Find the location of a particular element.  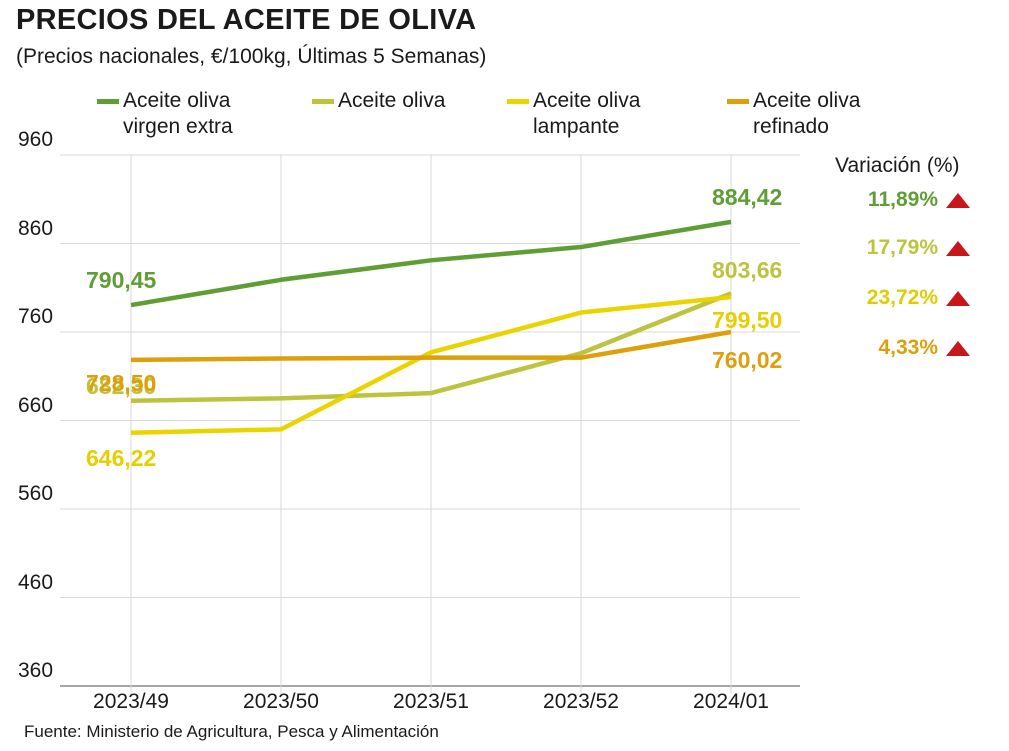

data-label-first: 728,50 is located at coordinates (121, 382).